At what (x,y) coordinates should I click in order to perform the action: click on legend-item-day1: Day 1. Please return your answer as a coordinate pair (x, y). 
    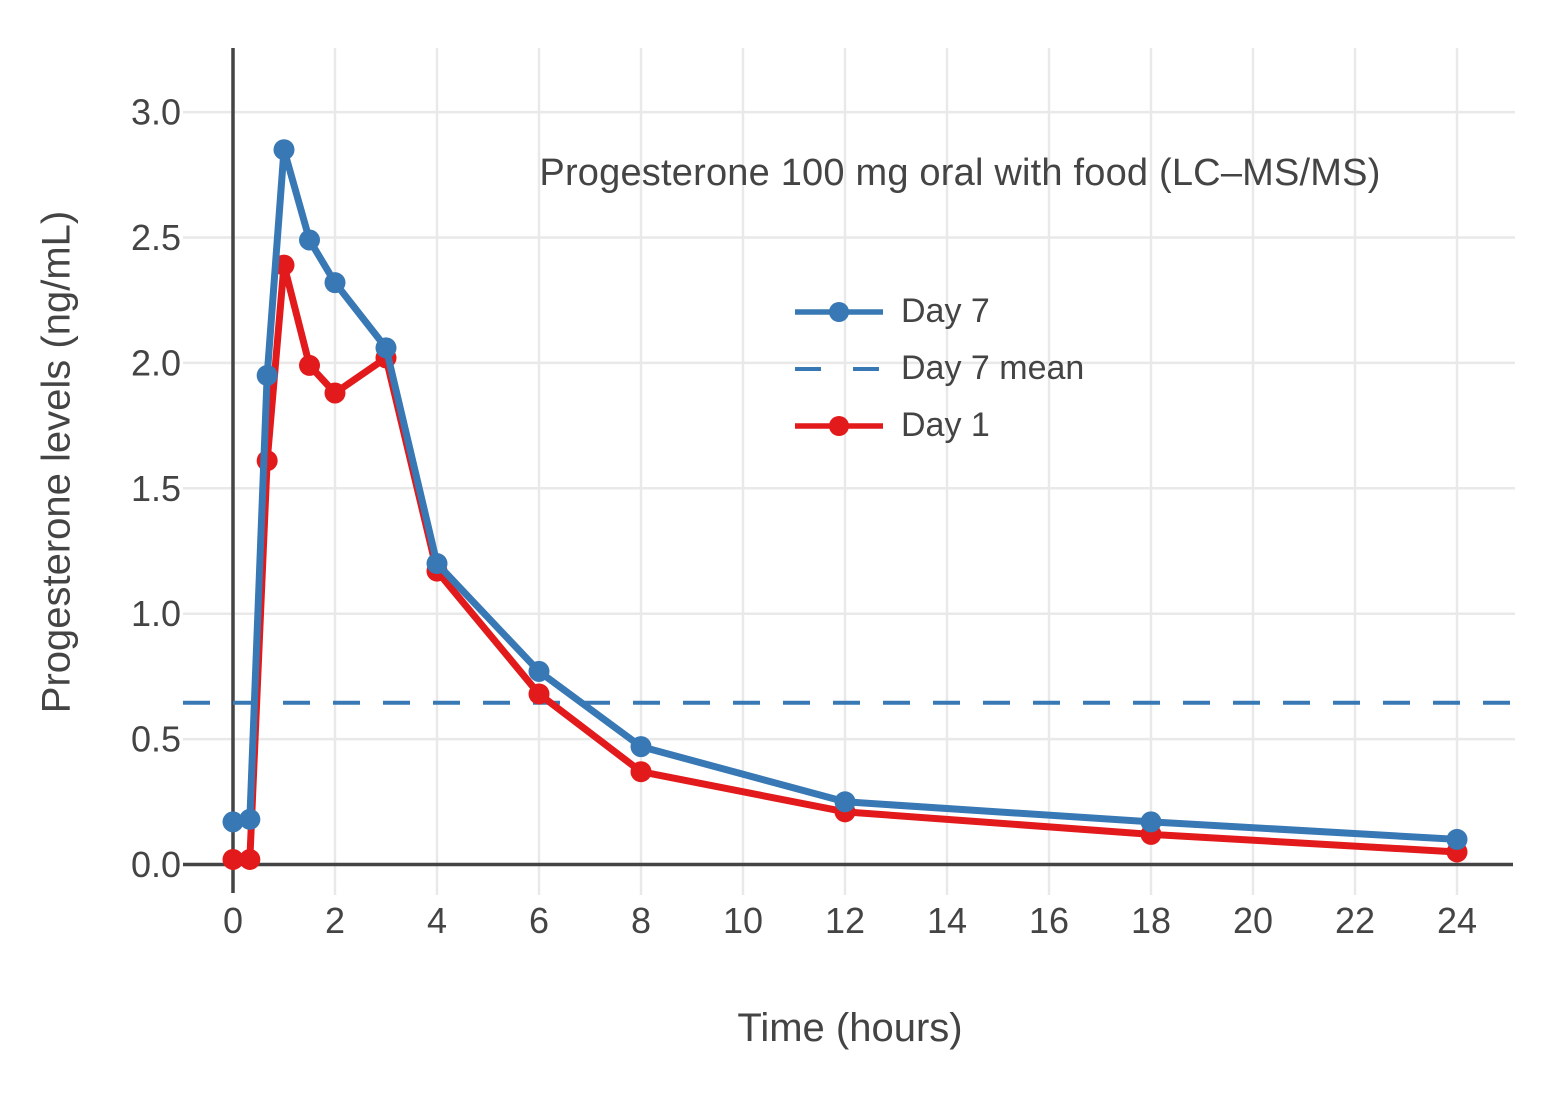
    Looking at the image, I should click on (938, 425).